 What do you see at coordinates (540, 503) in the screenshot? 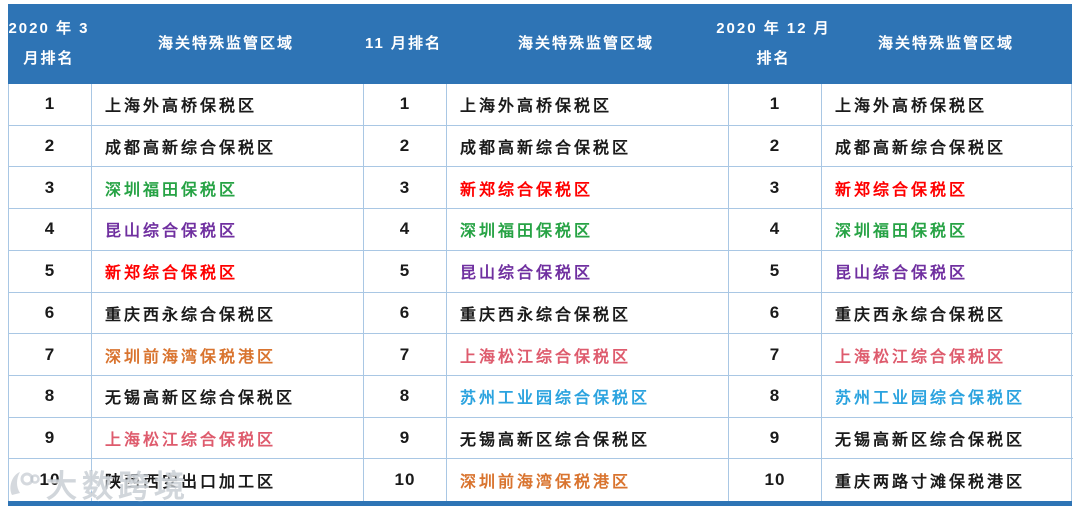
I see `table-bottom-border` at bounding box center [540, 503].